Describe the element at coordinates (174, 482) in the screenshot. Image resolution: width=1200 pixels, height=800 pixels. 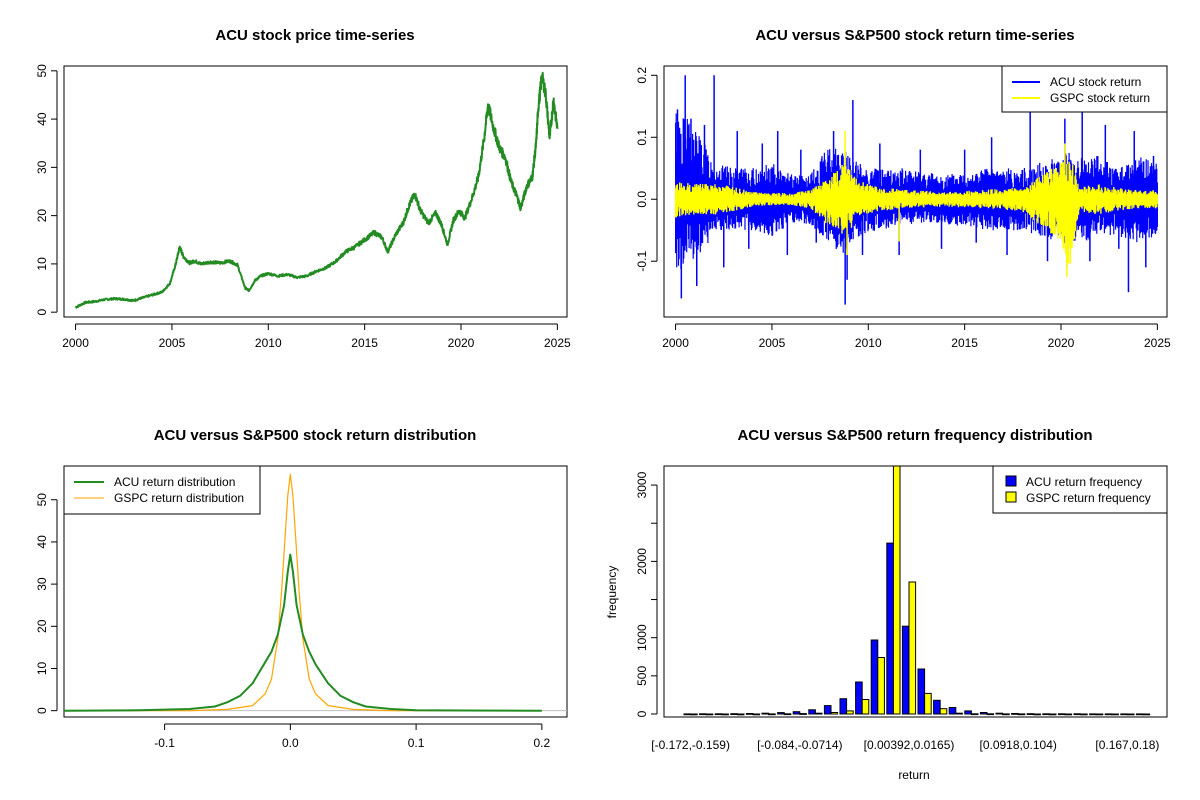
I see `legend-label-acu: ACU return distribution` at that location.